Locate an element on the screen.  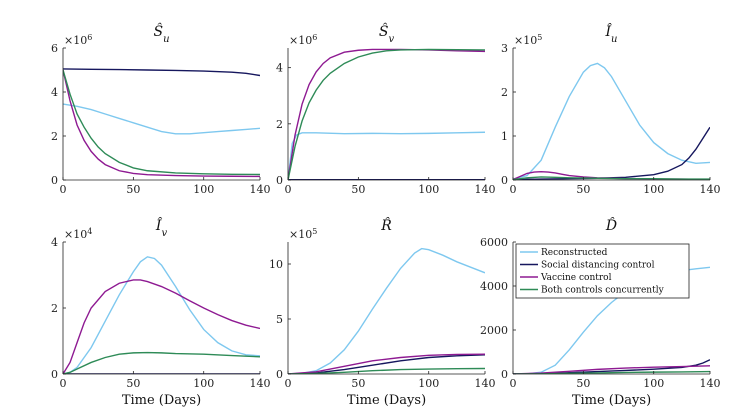
panel-1-multiplier: ×10⁶ is located at coordinates (303, 40).